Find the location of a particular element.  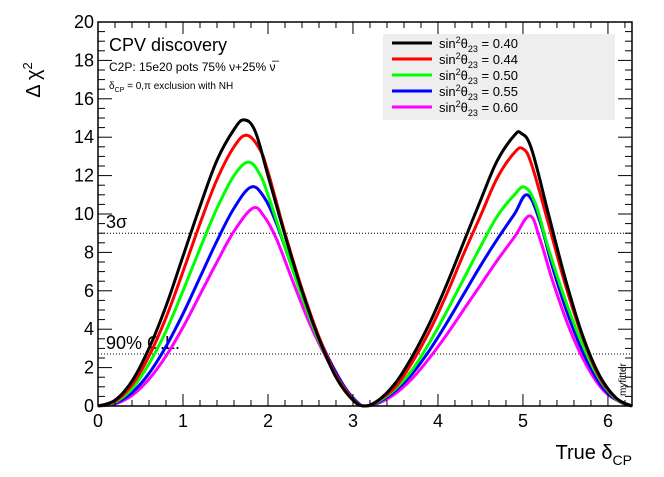

x-tick-label-0: 0 is located at coordinates (98, 421).